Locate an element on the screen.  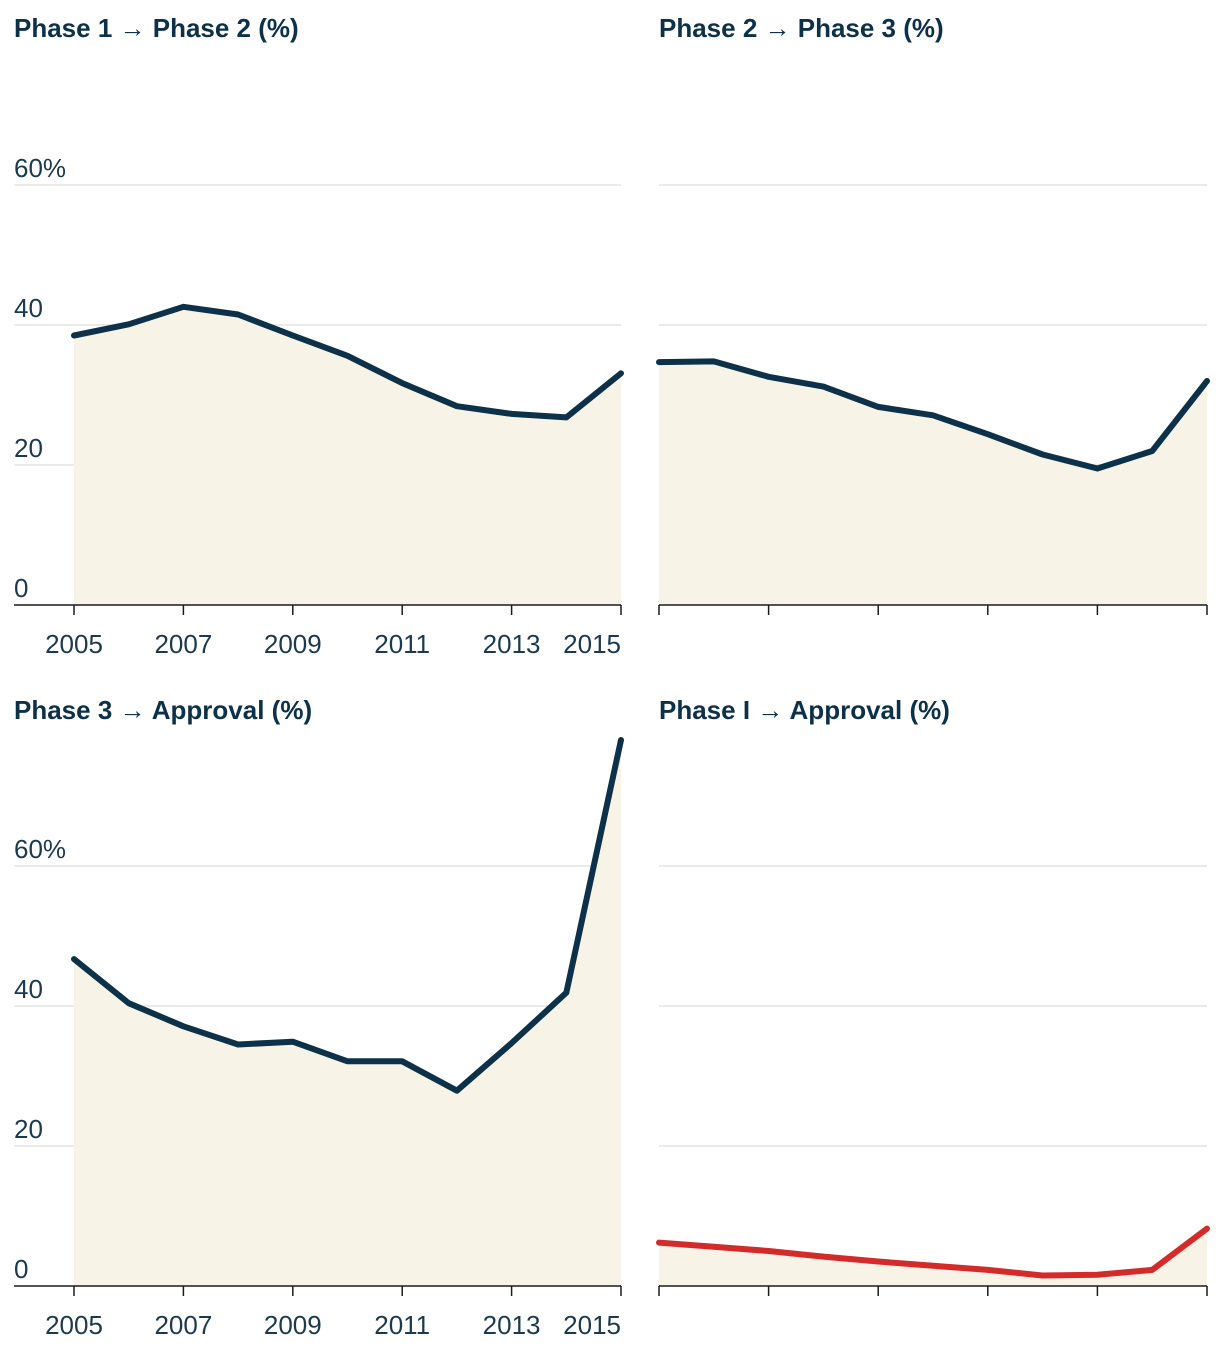
panel-3-x-tick-label: 2005 is located at coordinates (74, 1325).